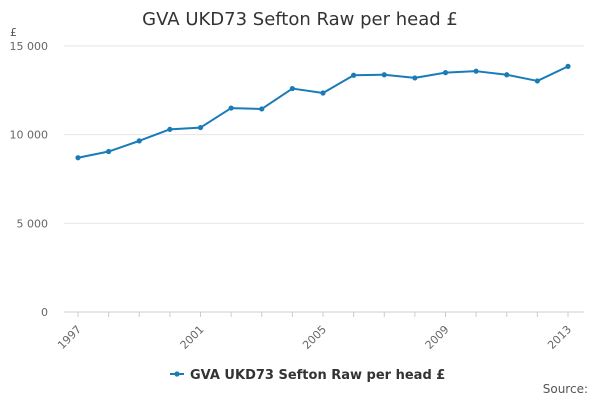 The image size is (600, 400). What do you see at coordinates (13, 32) in the screenshot?
I see `y-axis-unit-label: £` at bounding box center [13, 32].